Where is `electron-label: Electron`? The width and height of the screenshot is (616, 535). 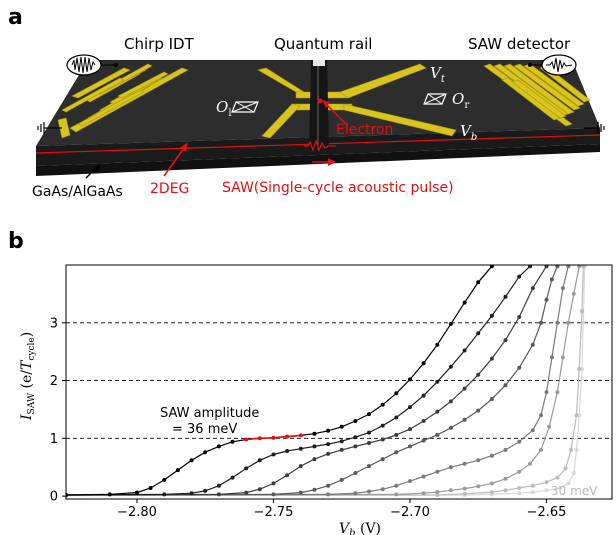 electron-label: Electron is located at coordinates (364, 130).